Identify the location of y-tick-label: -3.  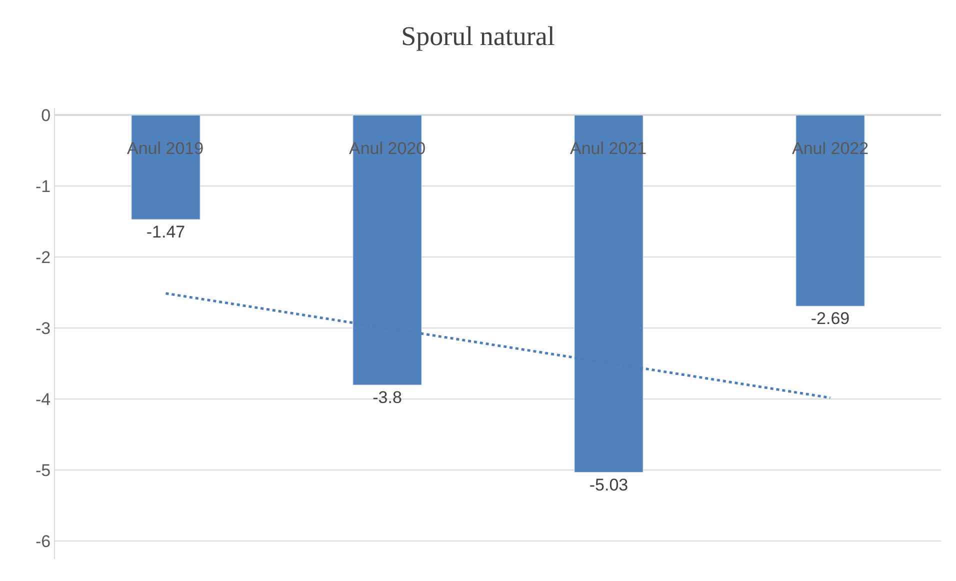
(43, 328).